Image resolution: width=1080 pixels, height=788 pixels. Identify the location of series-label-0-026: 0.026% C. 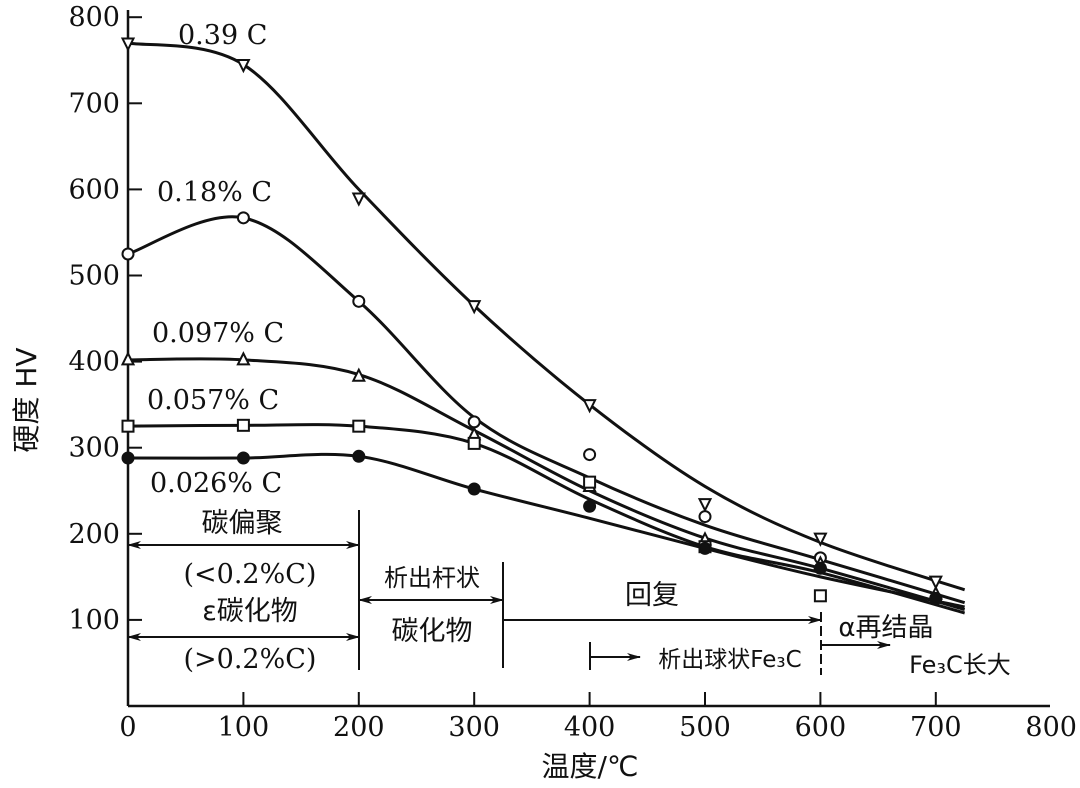
(216, 483).